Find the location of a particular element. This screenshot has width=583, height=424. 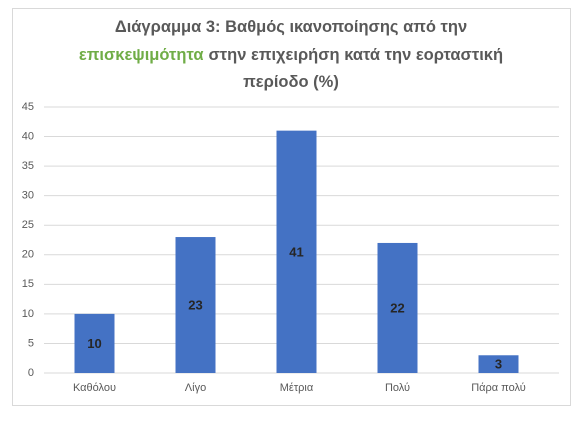

y-tick-label: 0 is located at coordinates (31, 373).